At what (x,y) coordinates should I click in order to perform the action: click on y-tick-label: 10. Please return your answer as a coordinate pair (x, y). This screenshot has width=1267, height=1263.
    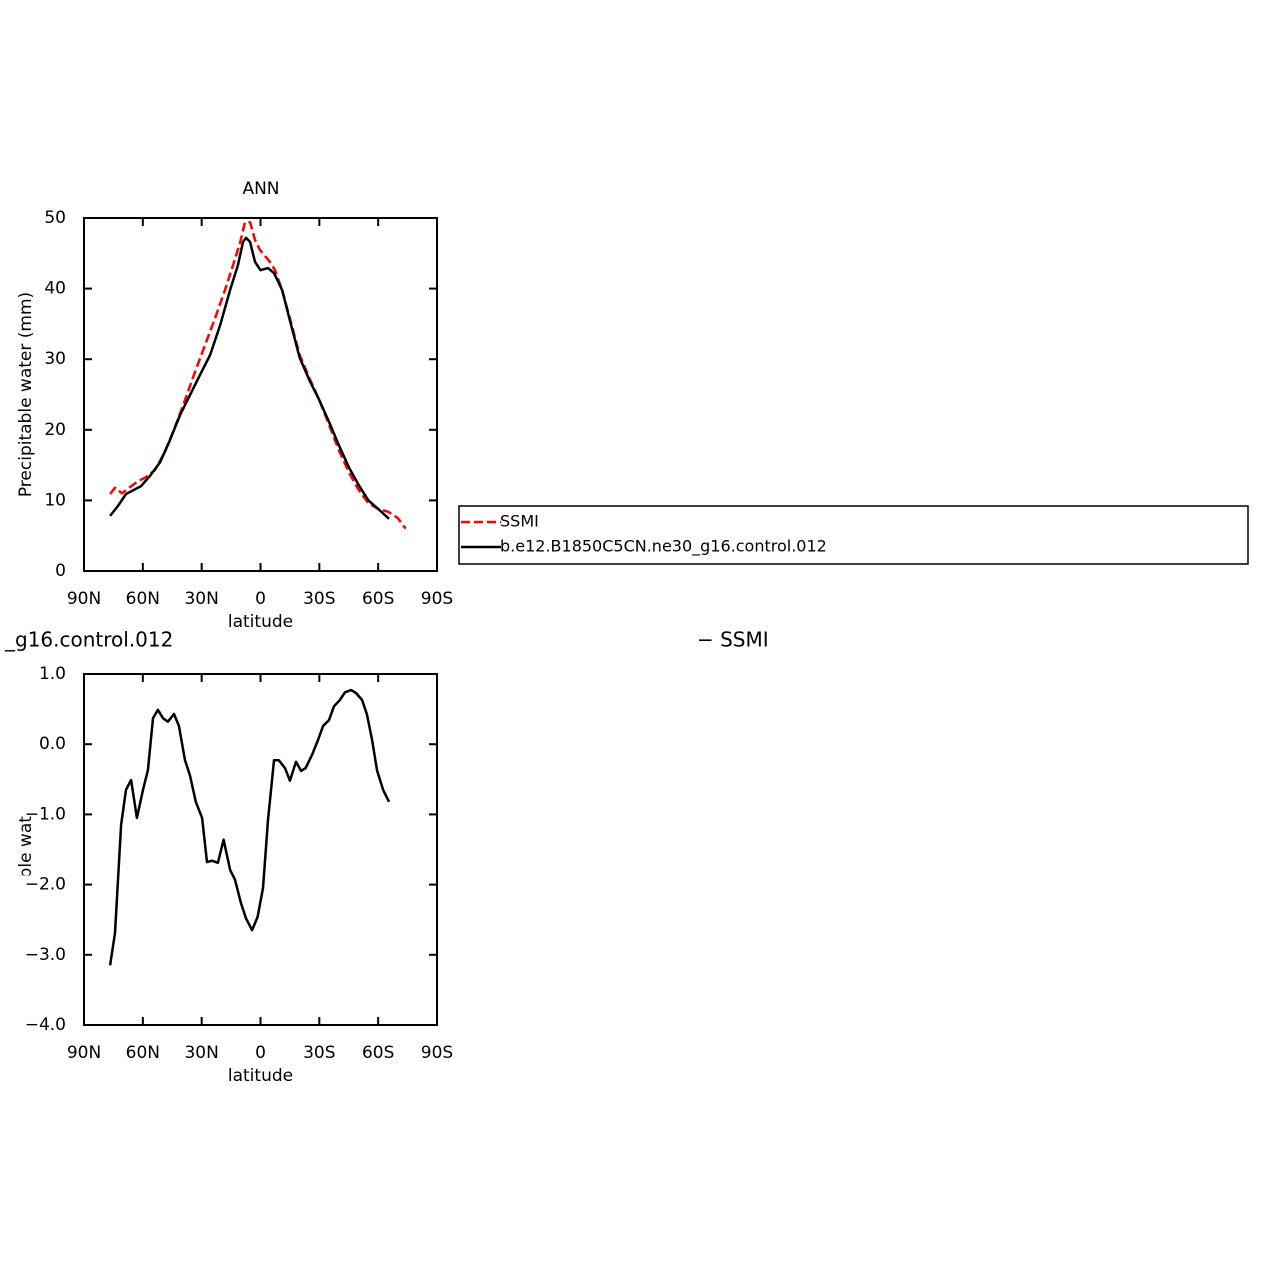
    Looking at the image, I should click on (55, 500).